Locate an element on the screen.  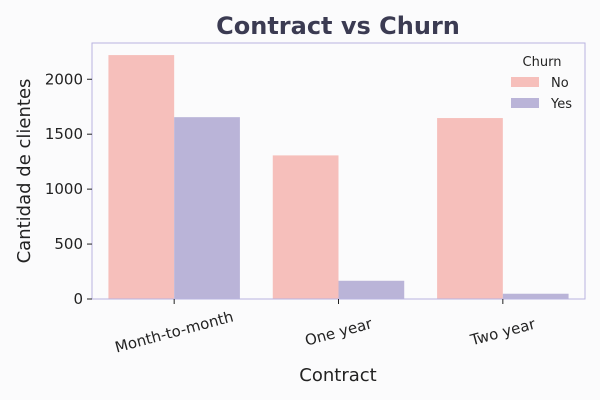
legend-swatch-yes is located at coordinates (525, 103).